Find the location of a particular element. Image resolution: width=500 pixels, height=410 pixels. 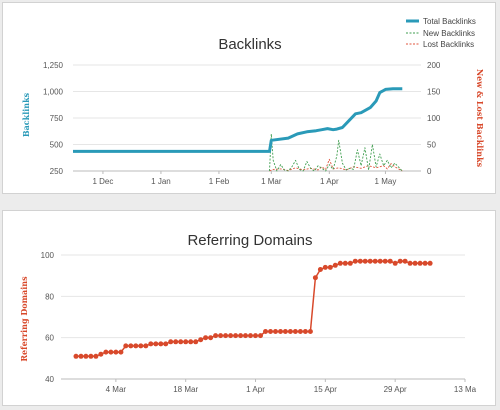

backlinks-y-tick: 250 is located at coordinates (57, 171).